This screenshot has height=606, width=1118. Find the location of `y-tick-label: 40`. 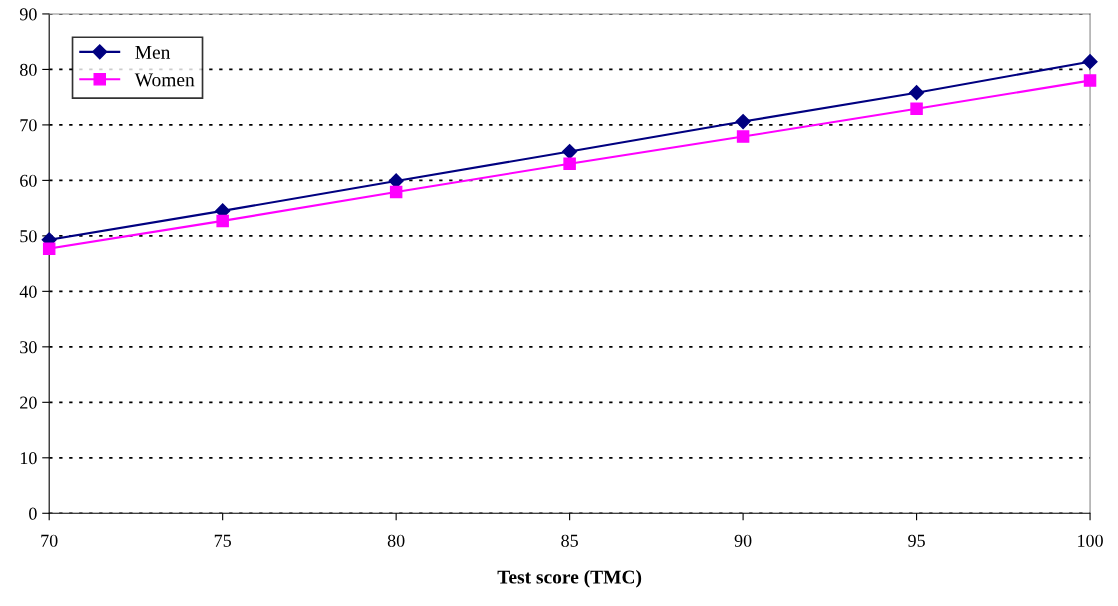

y-tick-label: 40 is located at coordinates (28, 291).